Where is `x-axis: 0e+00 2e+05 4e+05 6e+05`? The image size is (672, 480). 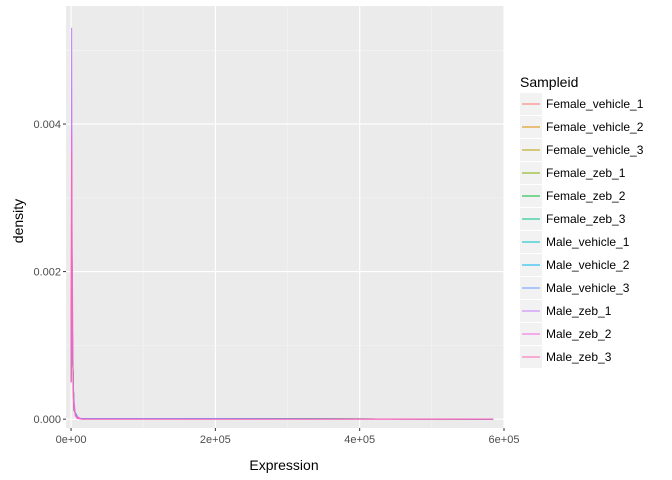 x-axis: 0e+00 2e+05 4e+05 6e+05 is located at coordinates (288, 437).